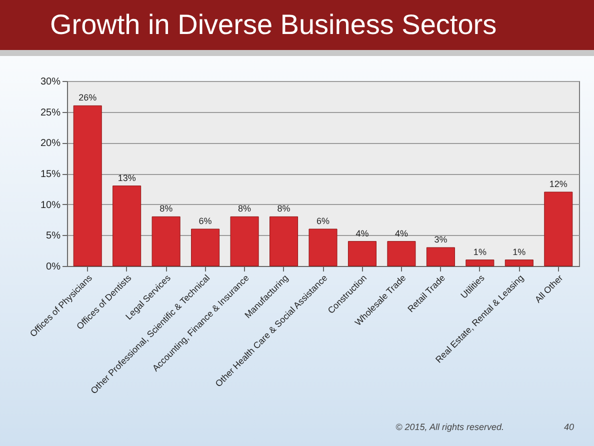 This screenshot has width=594, height=446. I want to click on y-tick-label: 5%, so click(53, 236).